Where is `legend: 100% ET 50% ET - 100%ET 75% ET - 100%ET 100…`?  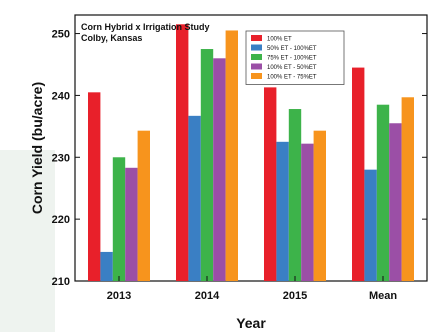
legend: 100% ET 50% ET - 100%ET 75% ET - 100%ET 100… is located at coordinates (295, 57).